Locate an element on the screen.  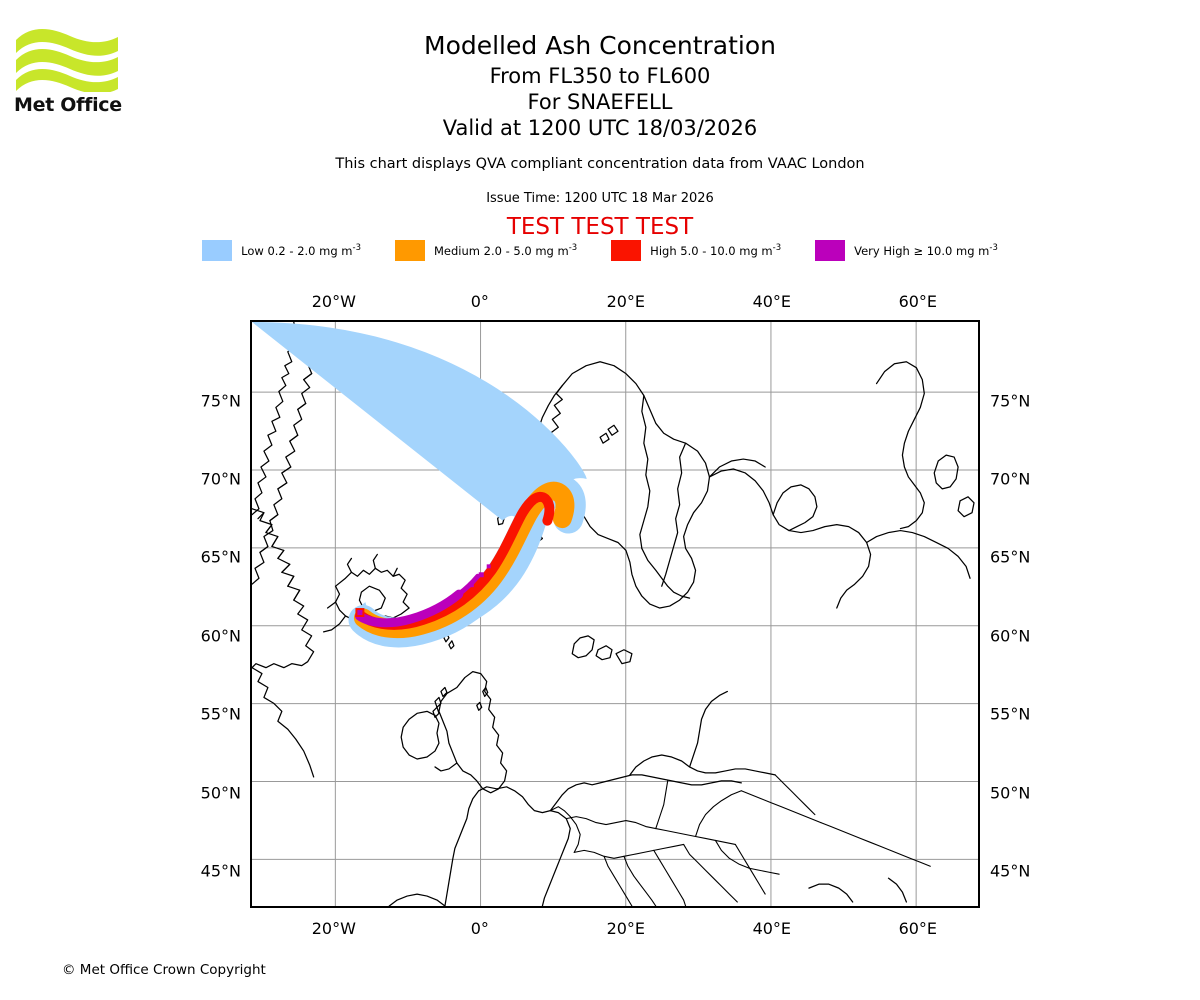
lat-tick-left-50n: 50°N is located at coordinates (220, 793).